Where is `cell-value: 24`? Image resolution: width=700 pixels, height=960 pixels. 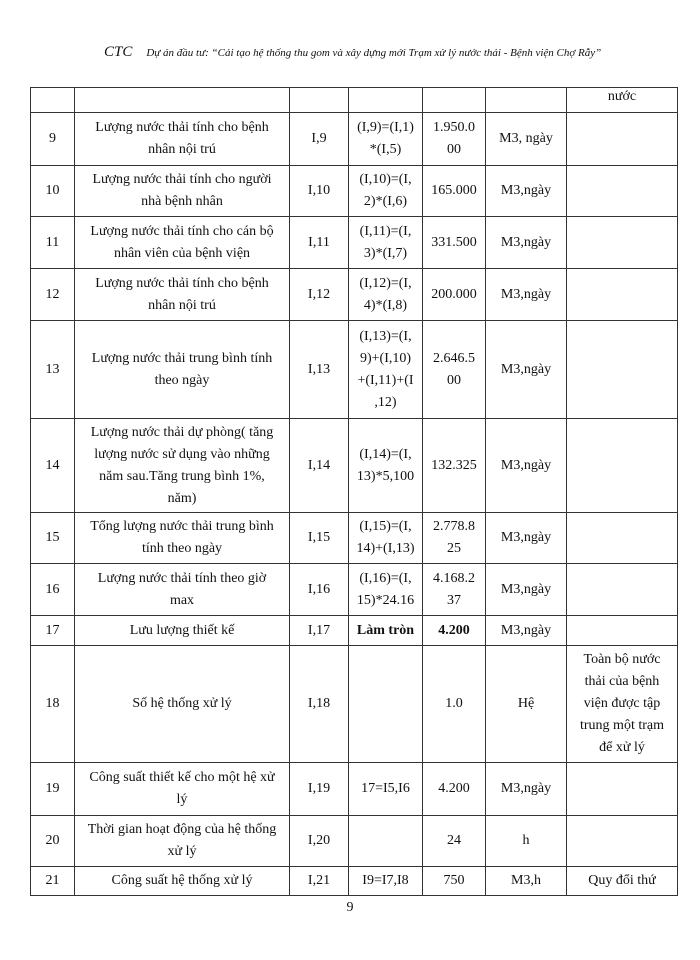
cell-value: 24 is located at coordinates (454, 841).